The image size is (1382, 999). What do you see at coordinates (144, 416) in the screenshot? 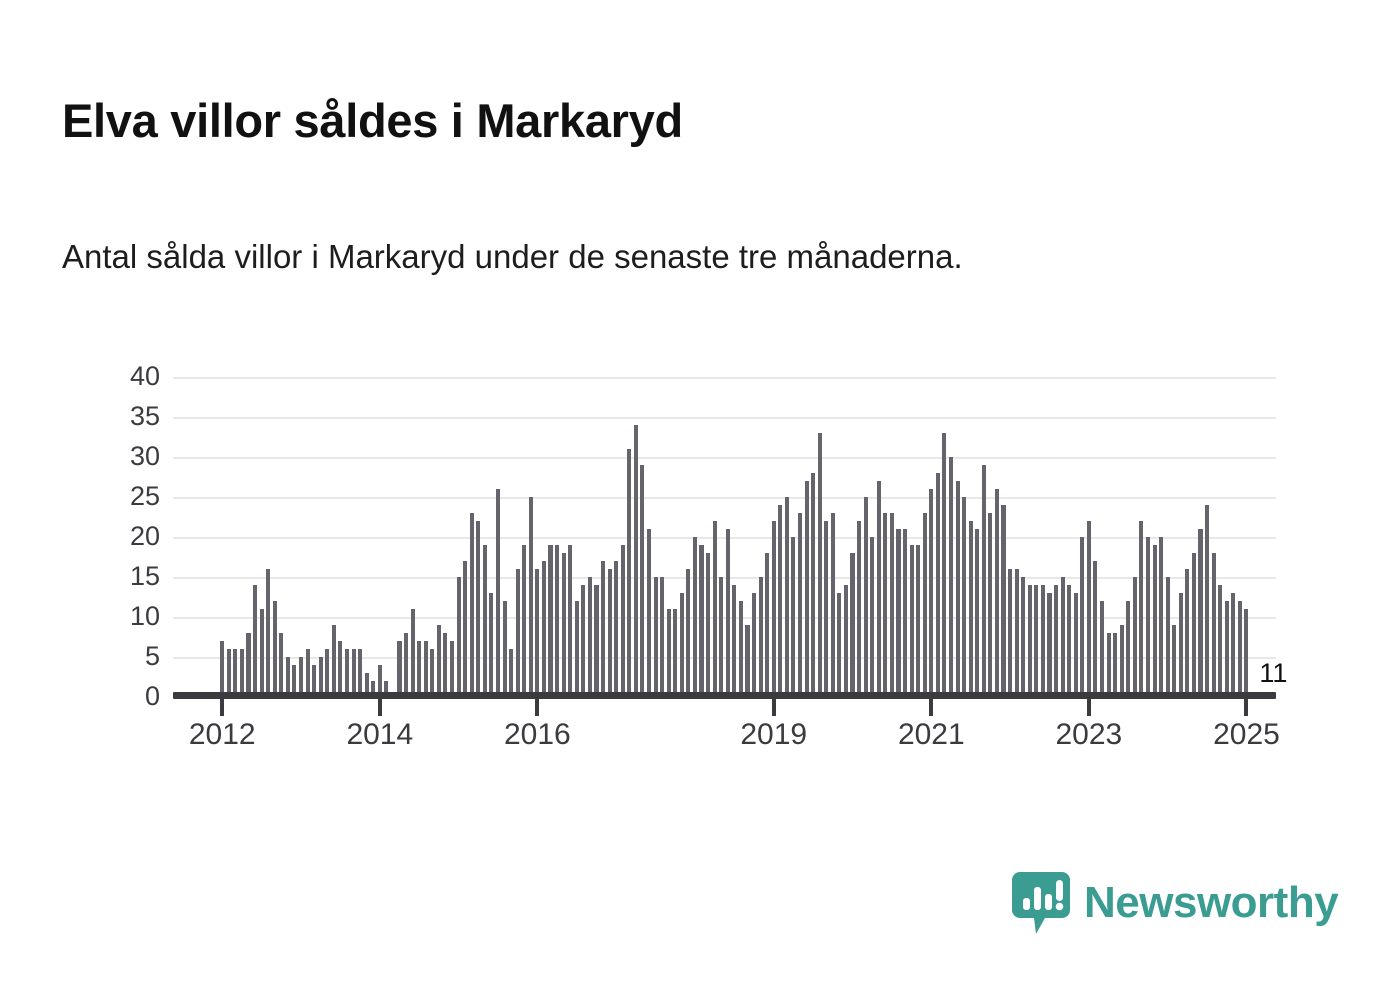
I see `y-axis-tick-label: 35` at bounding box center [144, 416].